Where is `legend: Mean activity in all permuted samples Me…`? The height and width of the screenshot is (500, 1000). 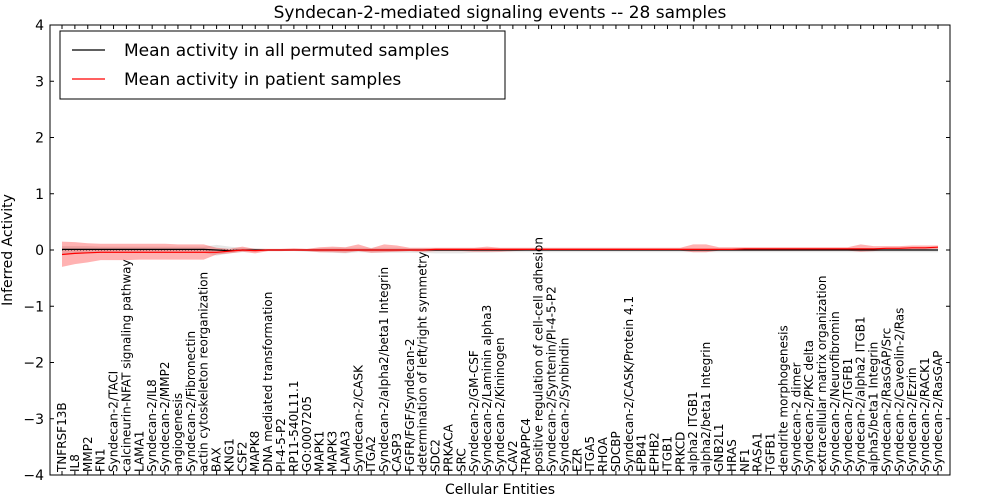
legend: Mean activity in all permuted samples Me… is located at coordinates (282, 65).